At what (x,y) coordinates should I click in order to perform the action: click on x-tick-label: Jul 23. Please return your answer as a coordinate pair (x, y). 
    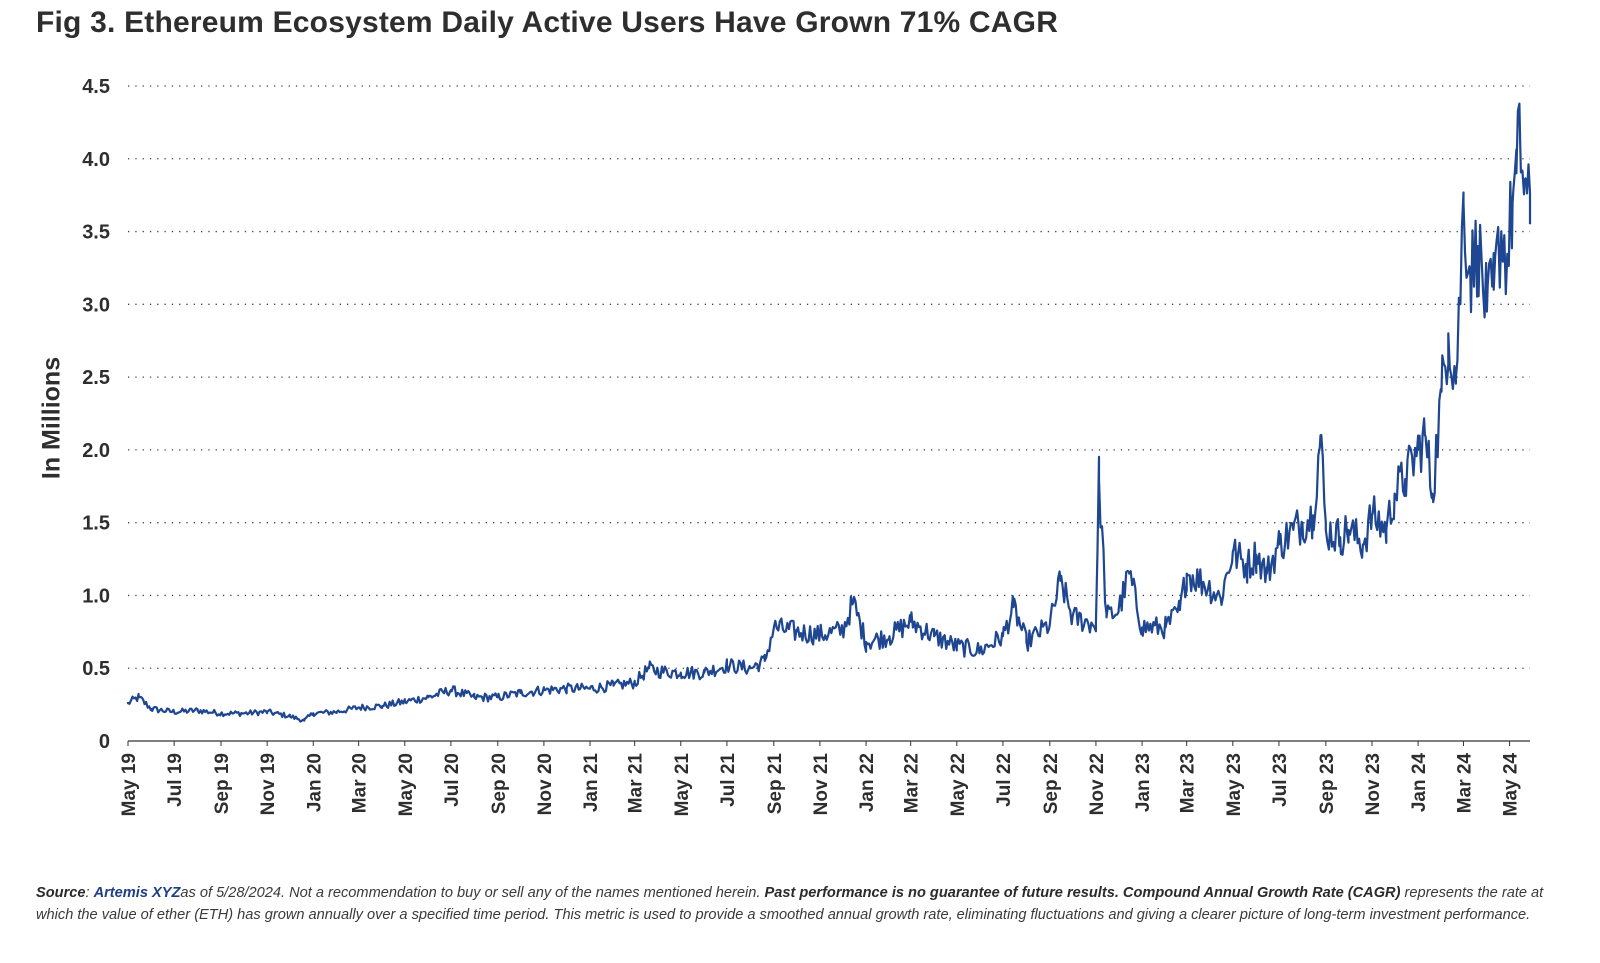
    Looking at the image, I should click on (1280, 780).